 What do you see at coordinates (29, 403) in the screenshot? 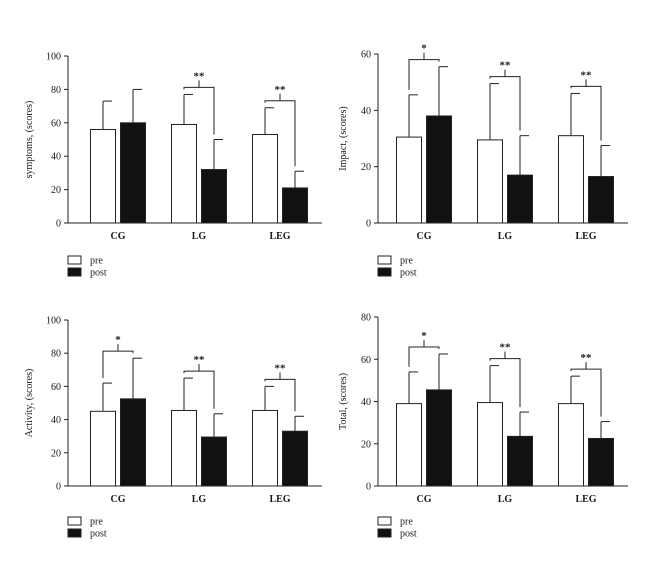
I see `y-axis-label: Activity, (scores)` at bounding box center [29, 403].